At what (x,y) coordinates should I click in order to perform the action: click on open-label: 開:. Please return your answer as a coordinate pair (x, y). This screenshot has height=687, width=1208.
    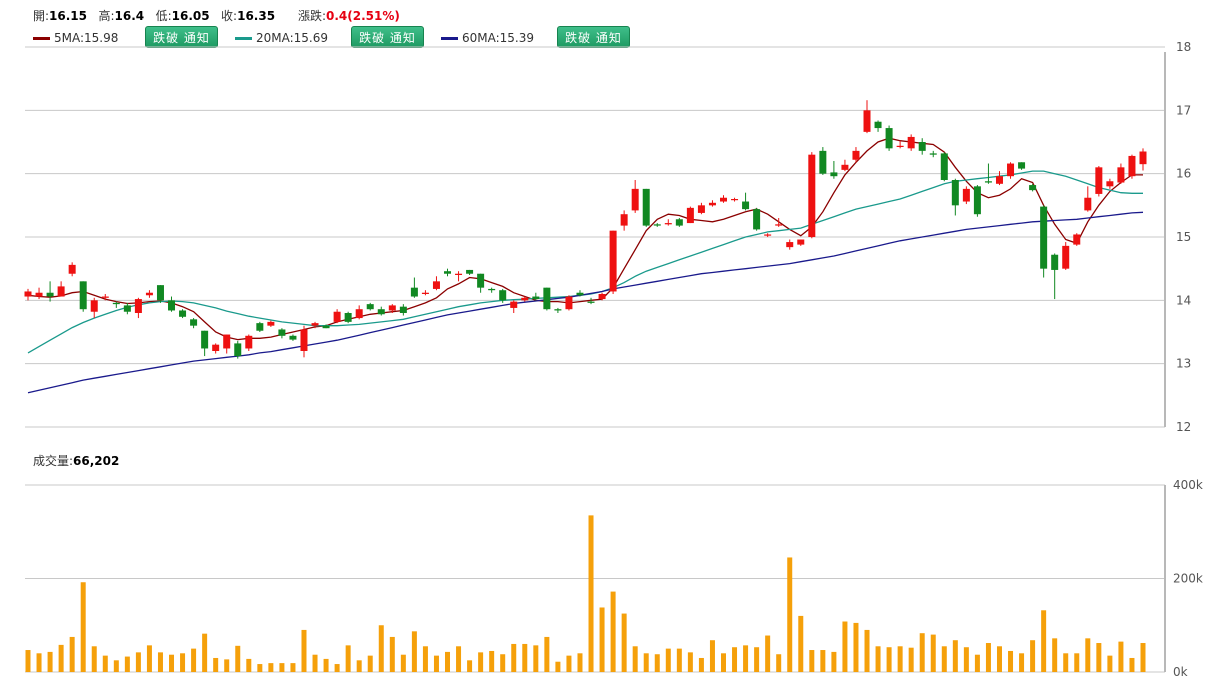
    Looking at the image, I should click on (41, 16).